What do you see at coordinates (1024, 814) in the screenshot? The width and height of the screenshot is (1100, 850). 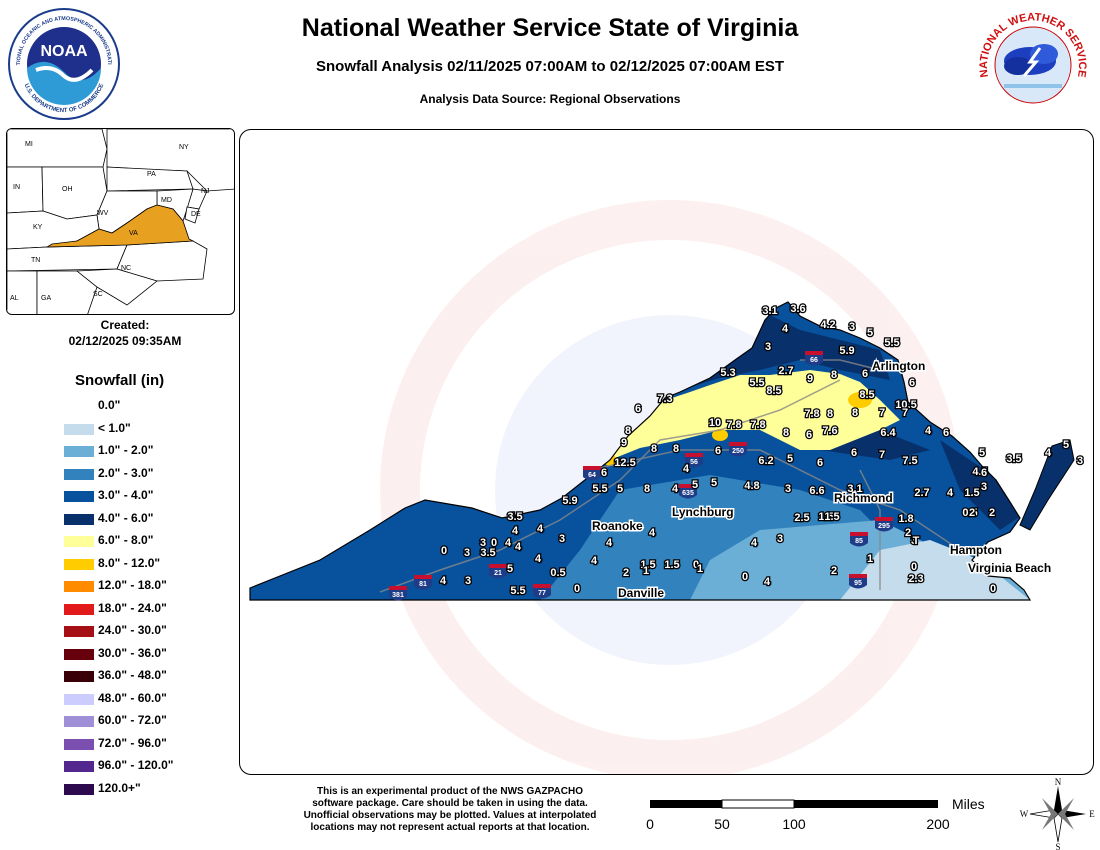 I see `compass-w: W` at bounding box center [1024, 814].